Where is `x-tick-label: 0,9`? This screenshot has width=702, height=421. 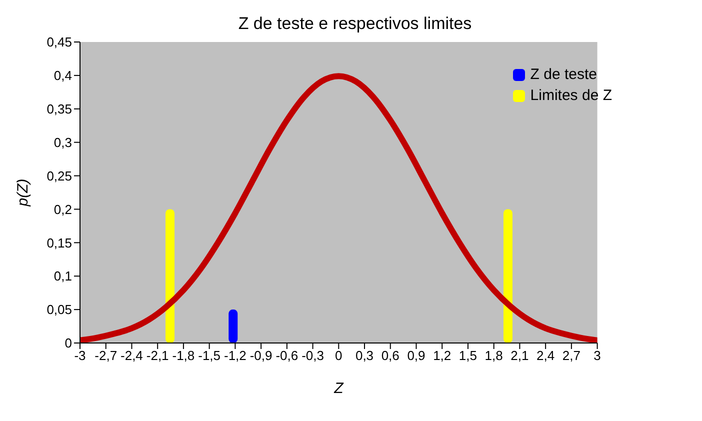 x-tick-label: 0,9 is located at coordinates (416, 356).